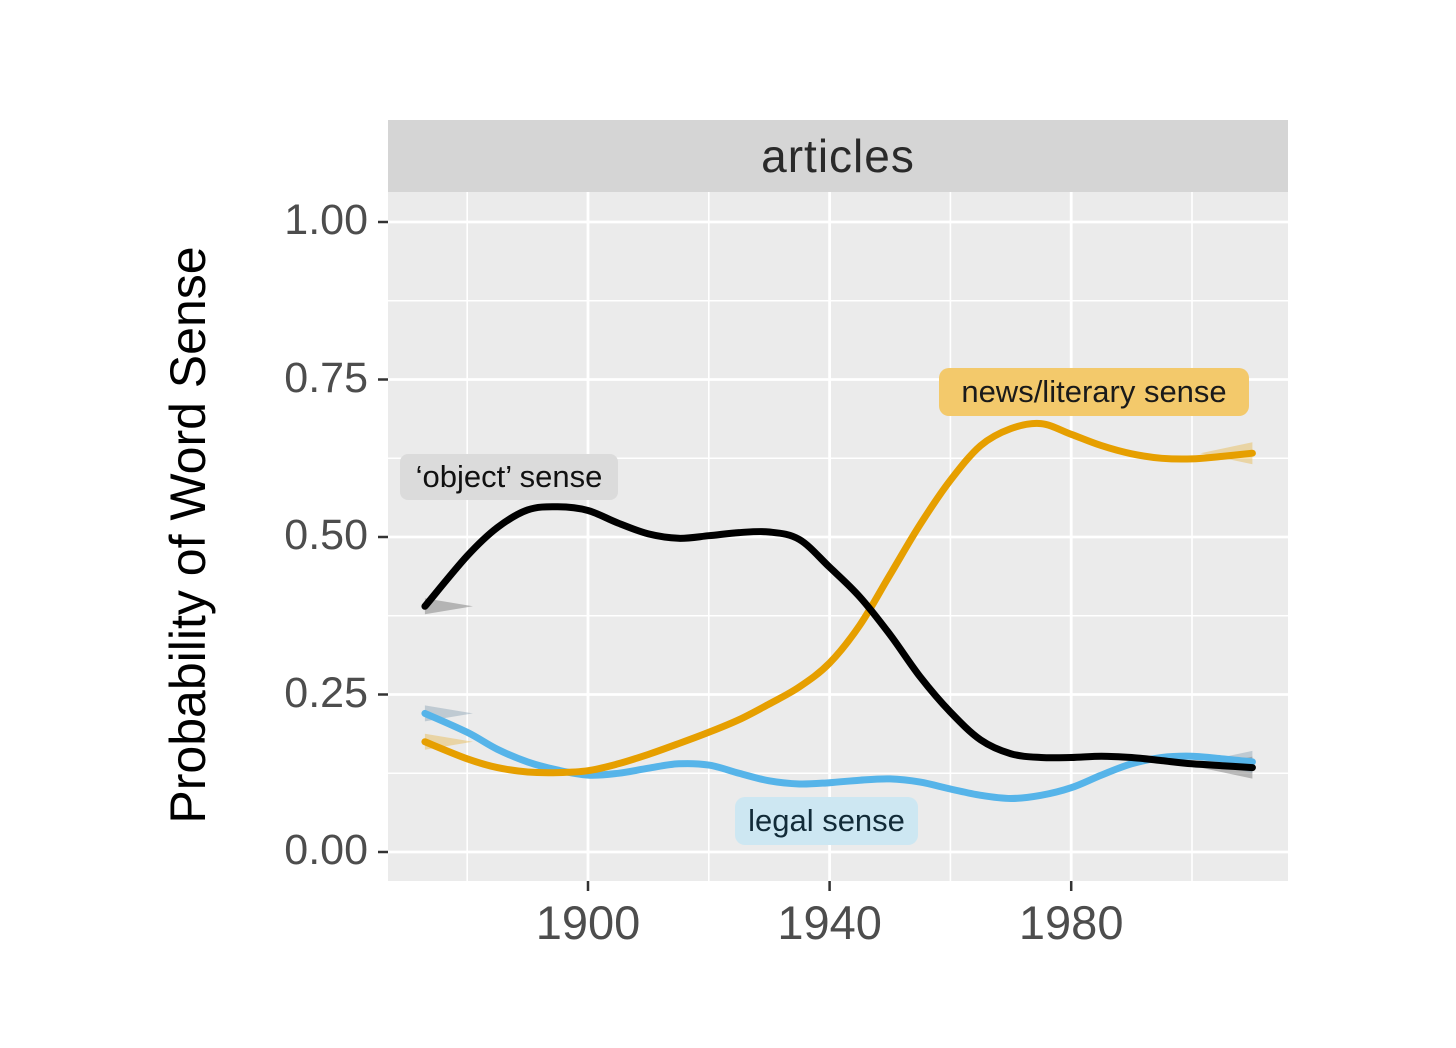 This screenshot has height=1048, width=1456. What do you see at coordinates (829, 922) in the screenshot?
I see `x-tick-label: 1940` at bounding box center [829, 922].